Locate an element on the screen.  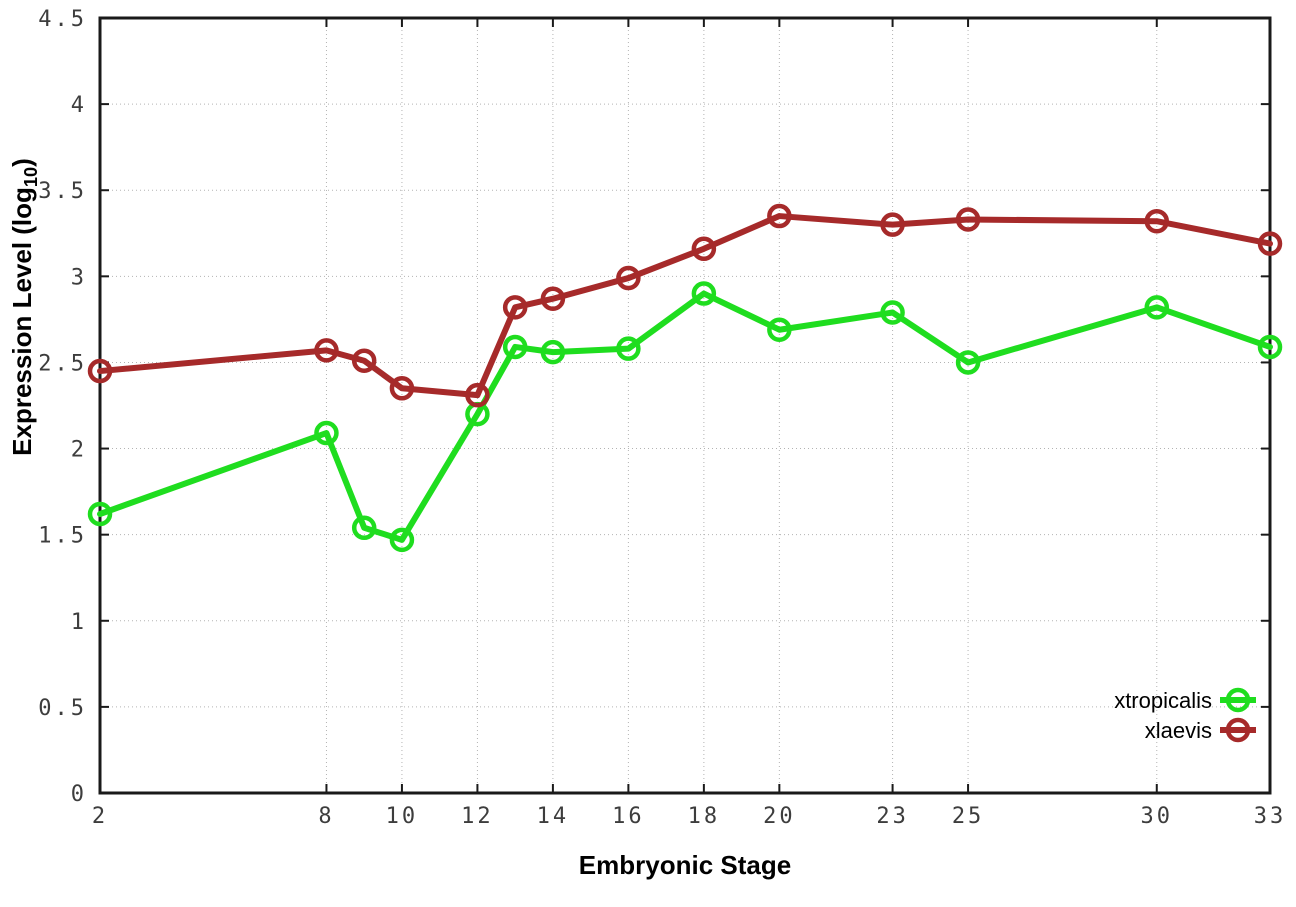
x-tick-label: 23 is located at coordinates (892, 816).